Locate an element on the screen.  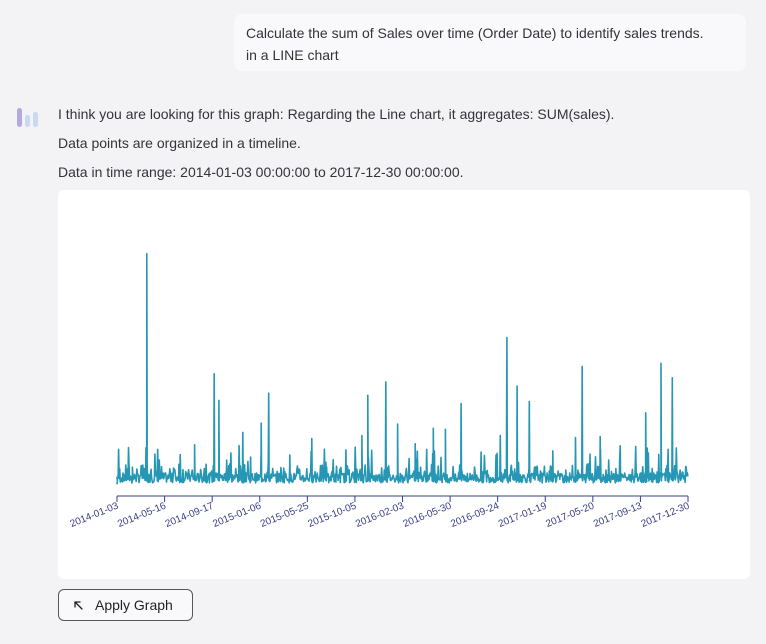
x-tick-label: 2015-10-05 is located at coordinates (332, 515).